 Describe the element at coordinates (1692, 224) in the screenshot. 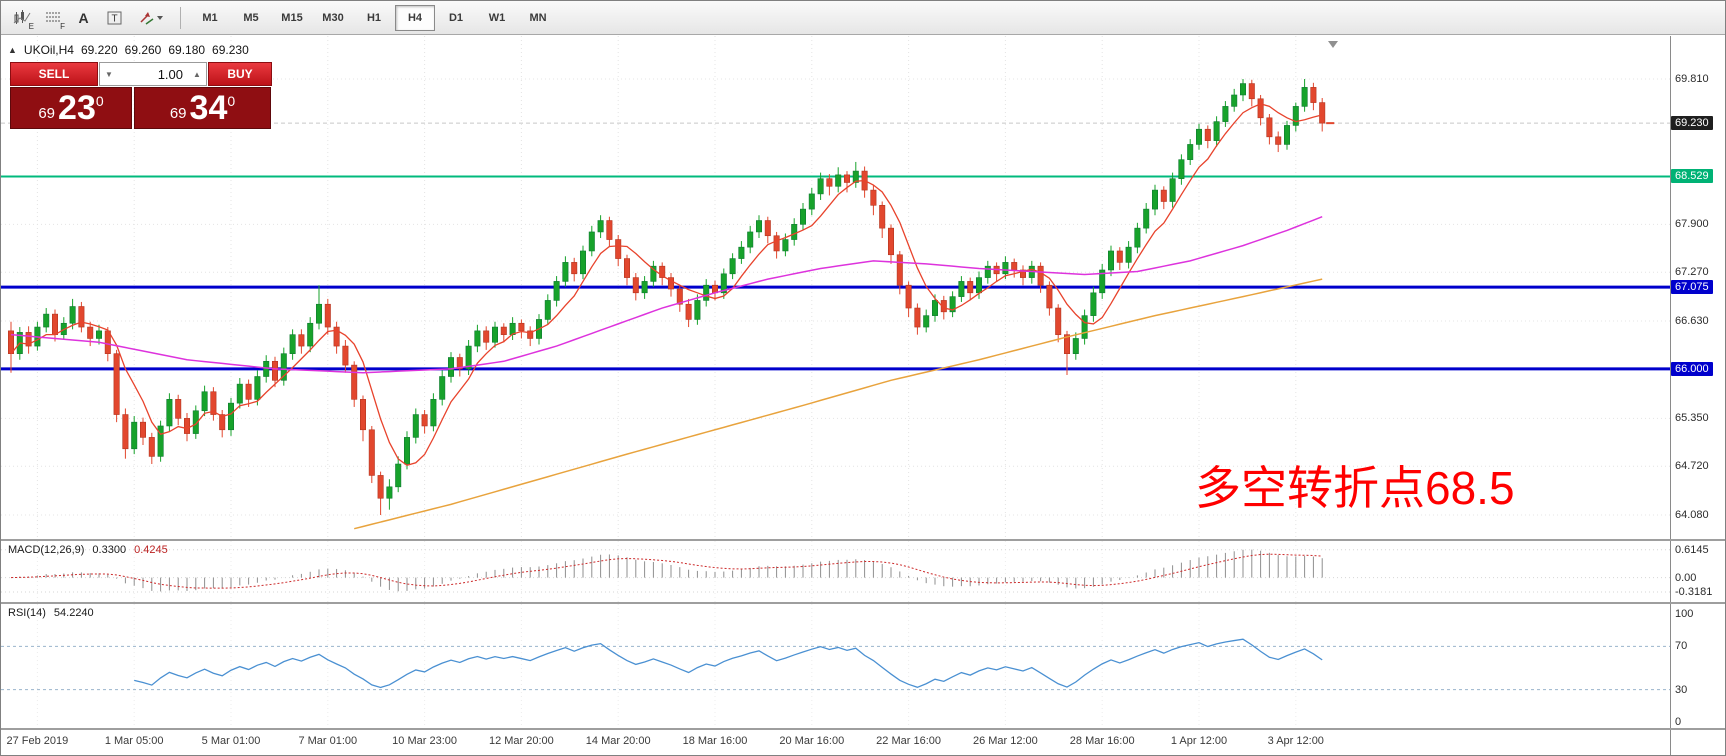

I see `price-label-67.900: 67.900` at that location.